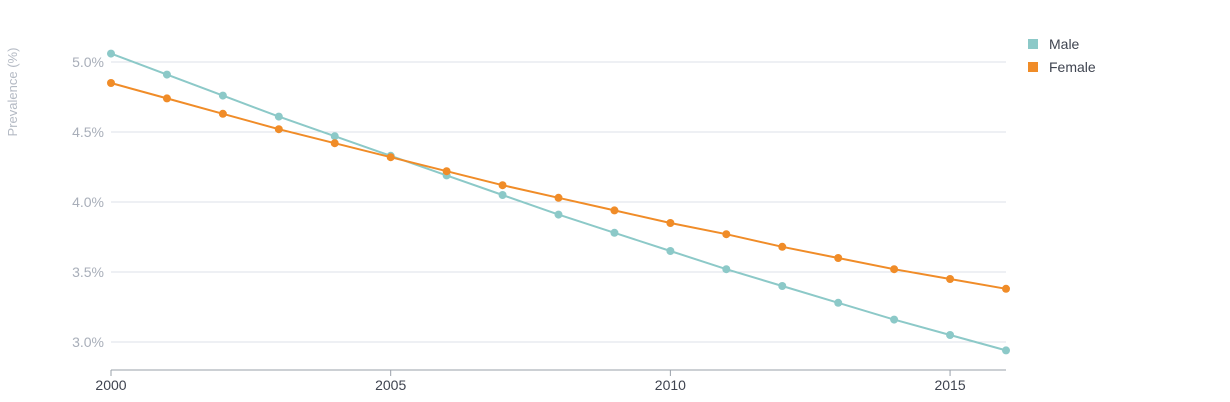 This screenshot has width=1230, height=402. Describe the element at coordinates (670, 385) in the screenshot. I see `x-tick-label: 2010` at that location.